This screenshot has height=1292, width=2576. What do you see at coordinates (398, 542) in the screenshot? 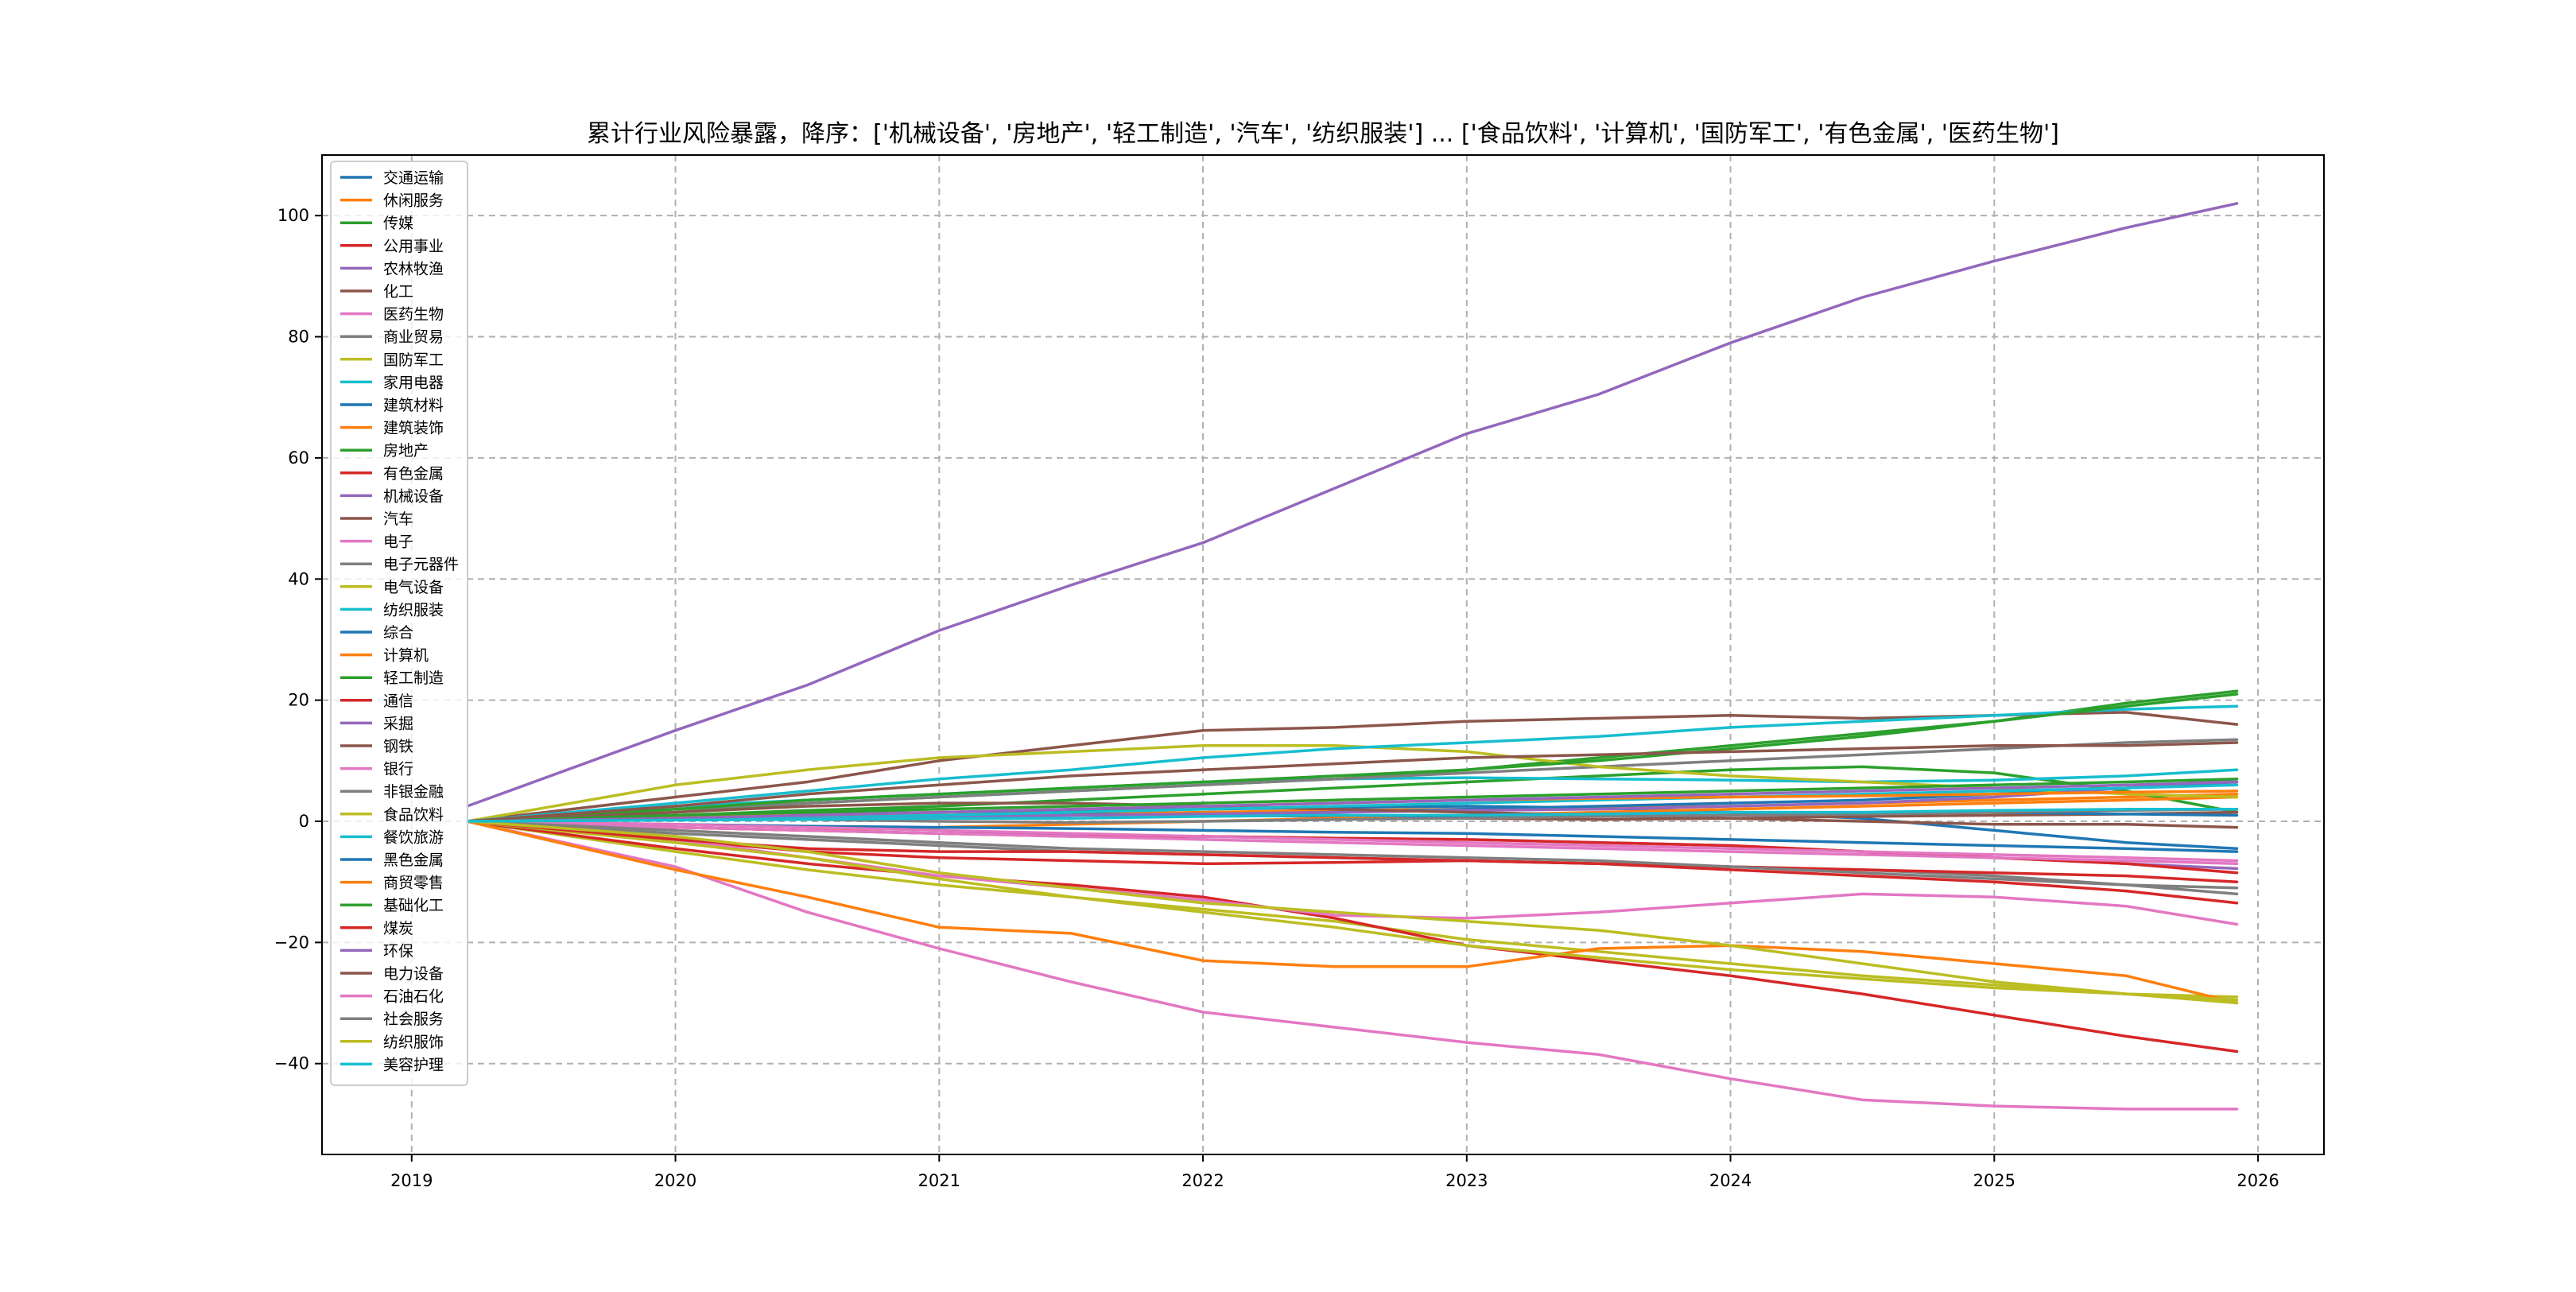
I see `legend-entry: 电子` at bounding box center [398, 542].